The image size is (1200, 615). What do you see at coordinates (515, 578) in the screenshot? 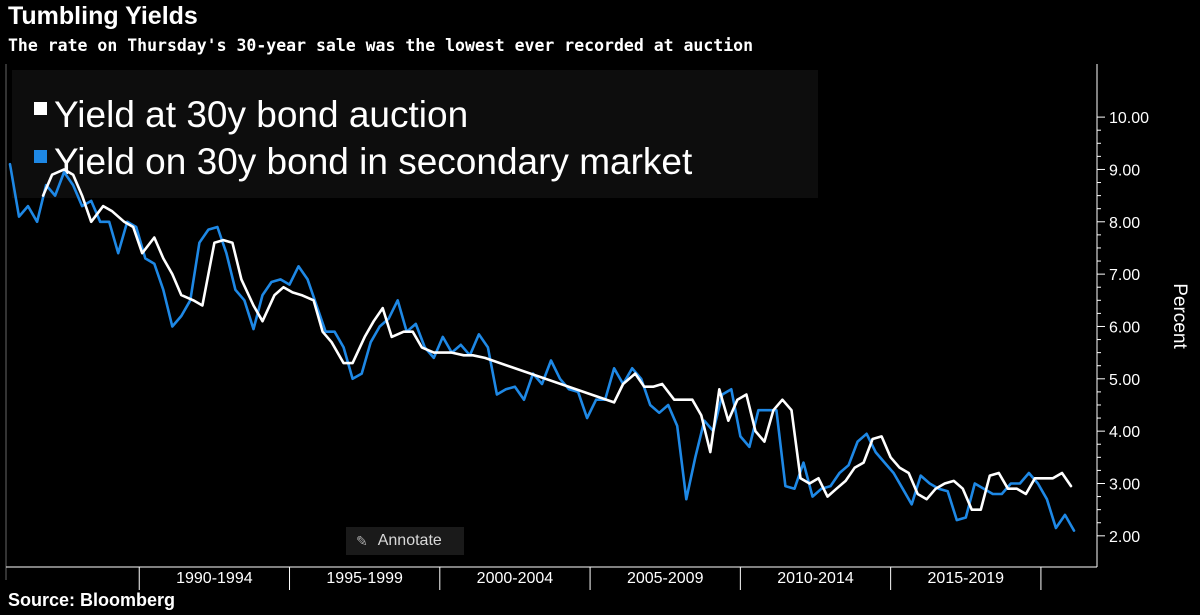
I see `x-tick-label: 2000-2004` at bounding box center [515, 578].